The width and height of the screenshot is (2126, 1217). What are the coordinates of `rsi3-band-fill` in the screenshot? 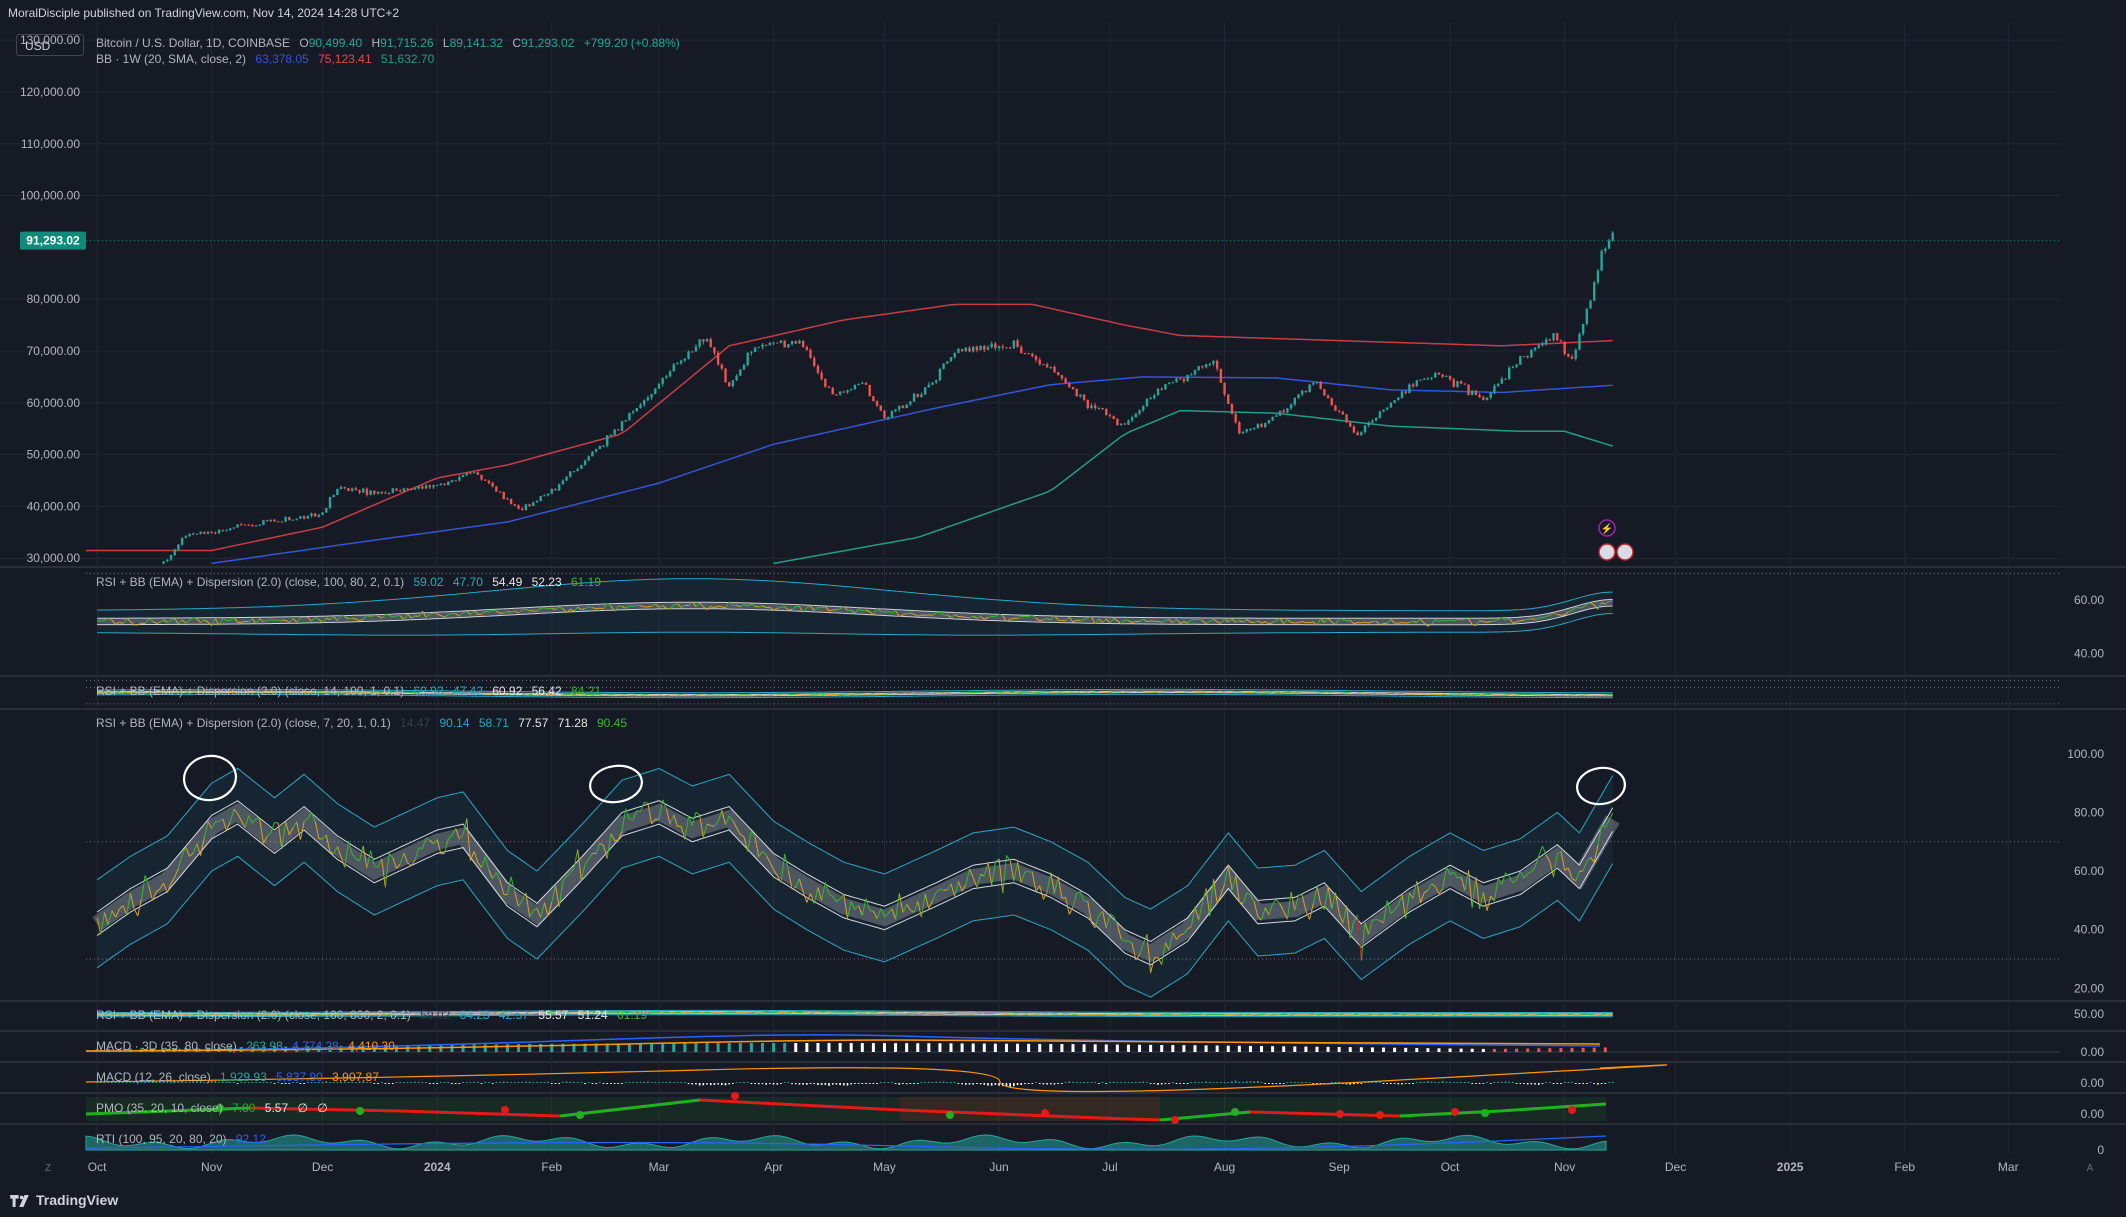 It's located at (855, 883).